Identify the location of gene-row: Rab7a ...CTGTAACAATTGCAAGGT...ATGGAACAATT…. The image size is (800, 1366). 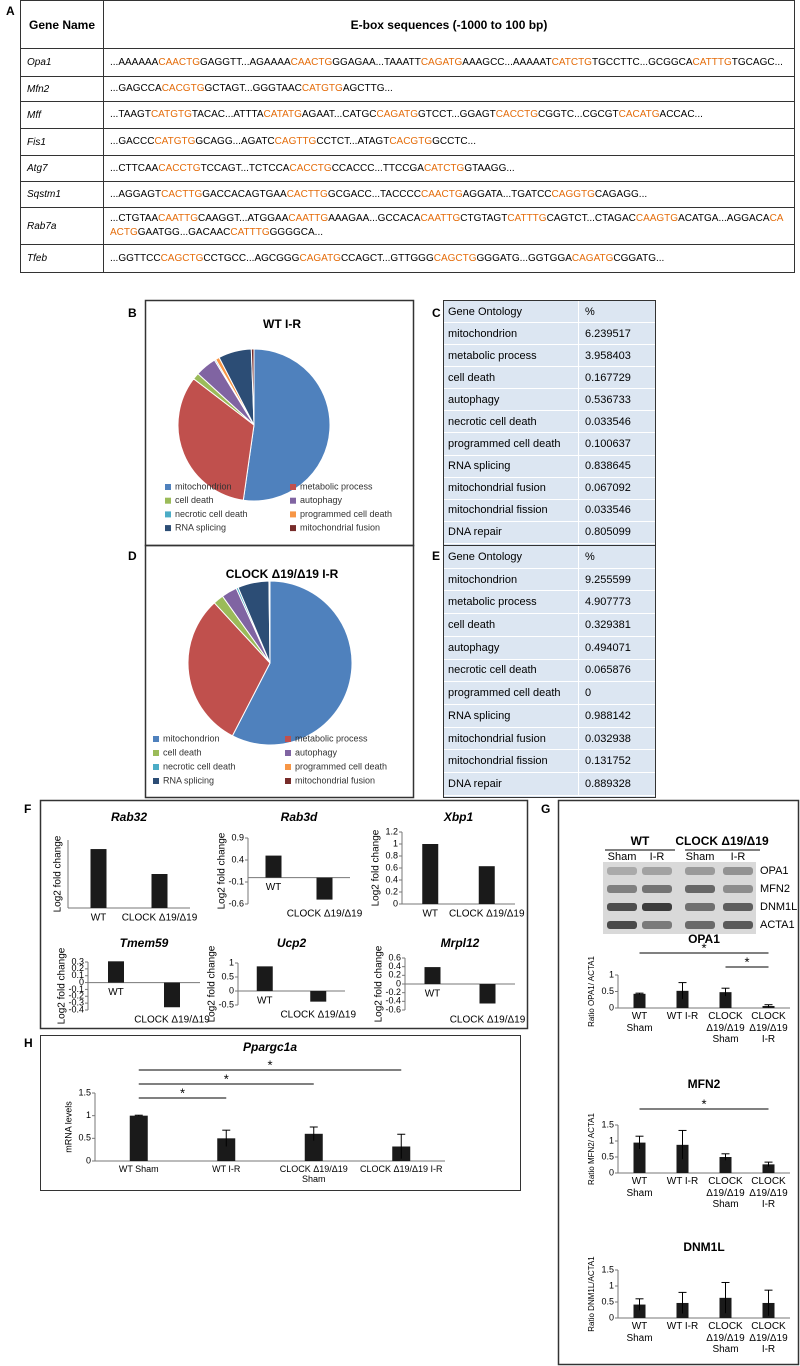
(407, 226).